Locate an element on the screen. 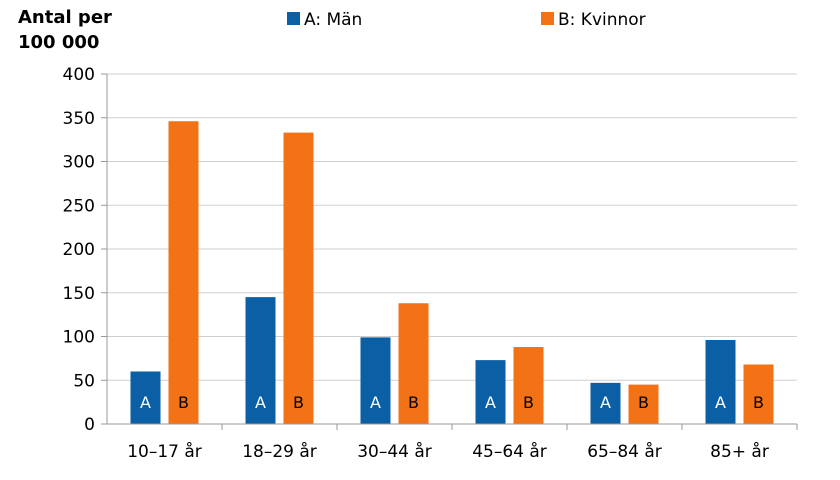 Image resolution: width=840 pixels, height=480 pixels. y-tick-label: 0 is located at coordinates (89, 425).